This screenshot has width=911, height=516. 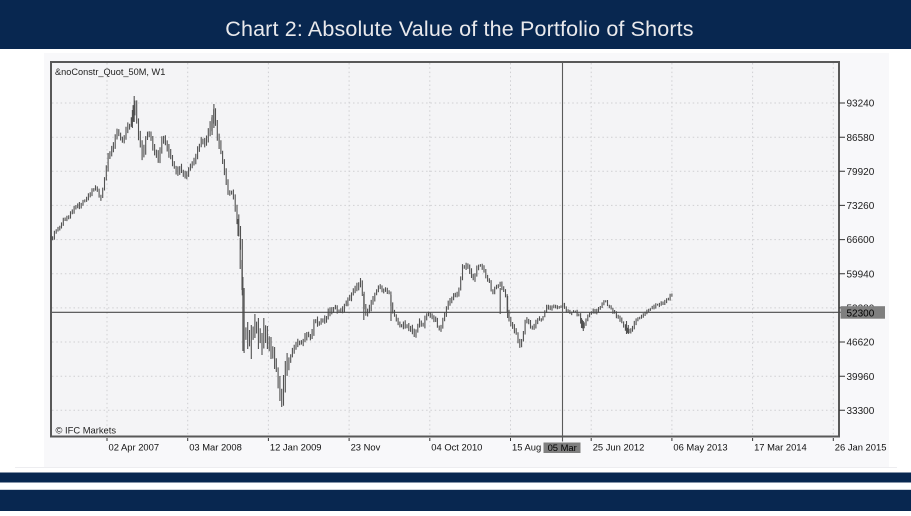 What do you see at coordinates (86, 430) in the screenshot?
I see `svg-text: © IFC Markets` at bounding box center [86, 430].